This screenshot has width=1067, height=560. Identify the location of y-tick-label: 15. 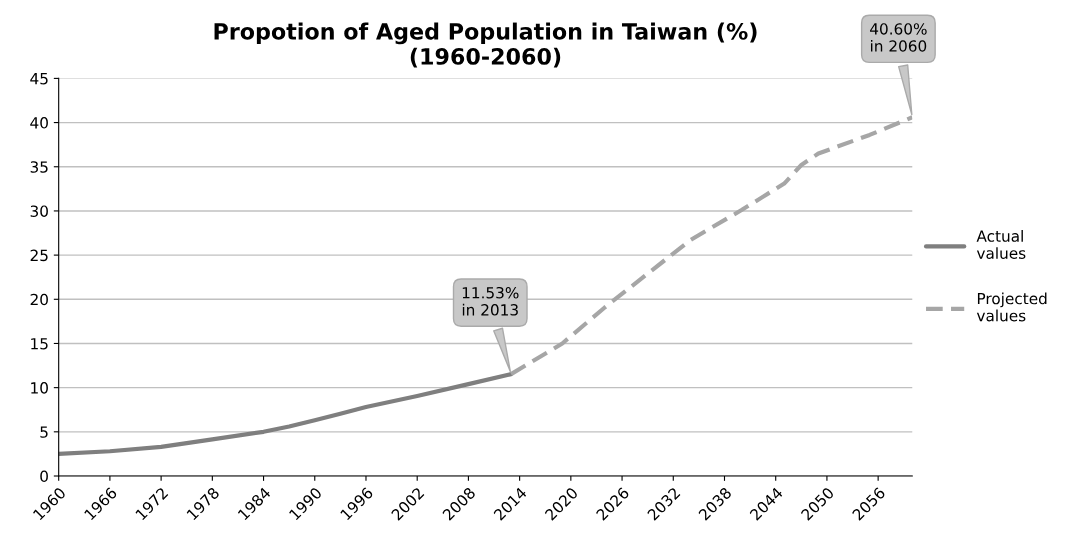
(39, 344).